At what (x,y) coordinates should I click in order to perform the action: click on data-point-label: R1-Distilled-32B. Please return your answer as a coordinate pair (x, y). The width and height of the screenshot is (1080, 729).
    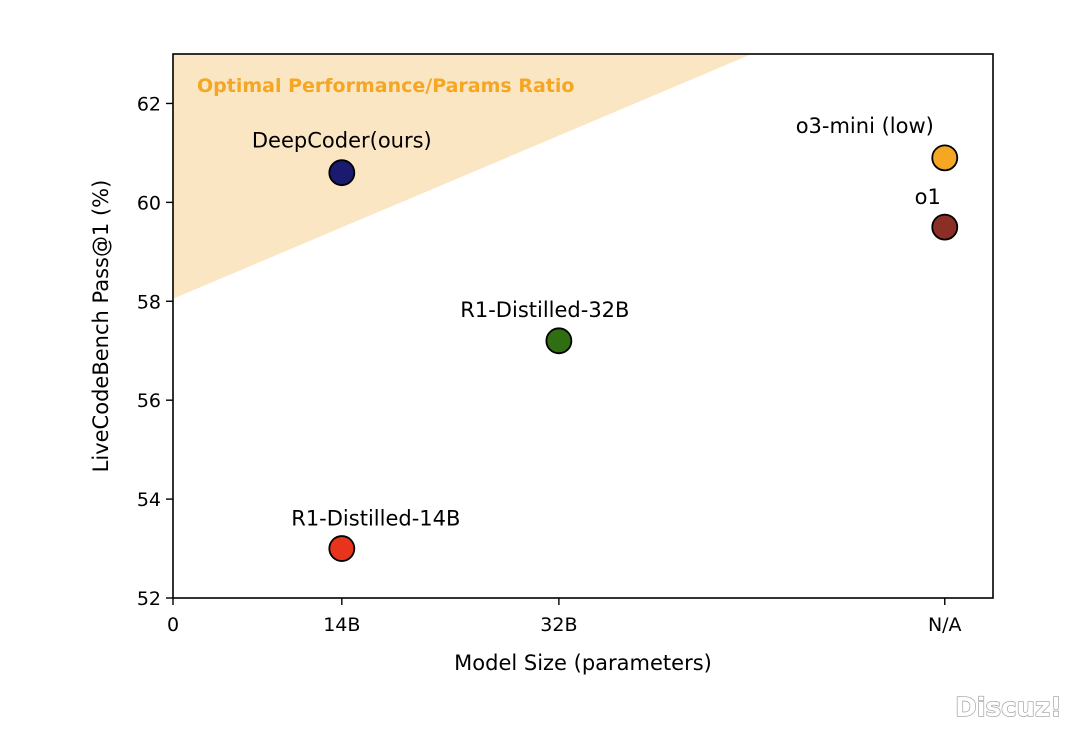
    Looking at the image, I should click on (544, 310).